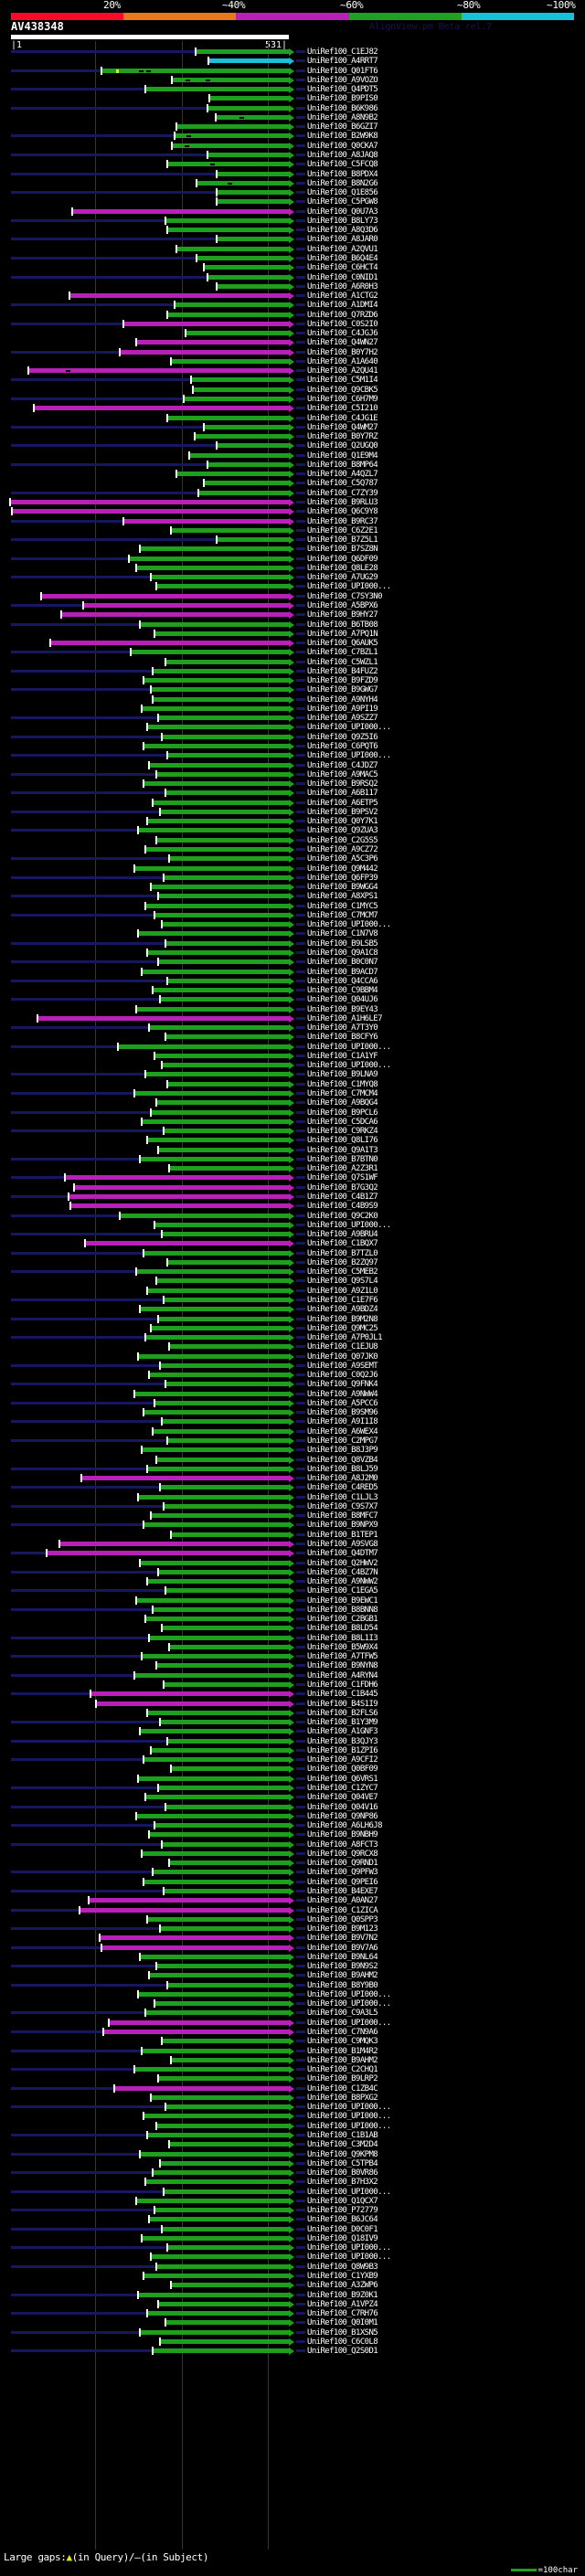 This screenshot has height=2576, width=585. I want to click on hit-label-link: UniRef100_C4JDZ7, so click(343, 765).